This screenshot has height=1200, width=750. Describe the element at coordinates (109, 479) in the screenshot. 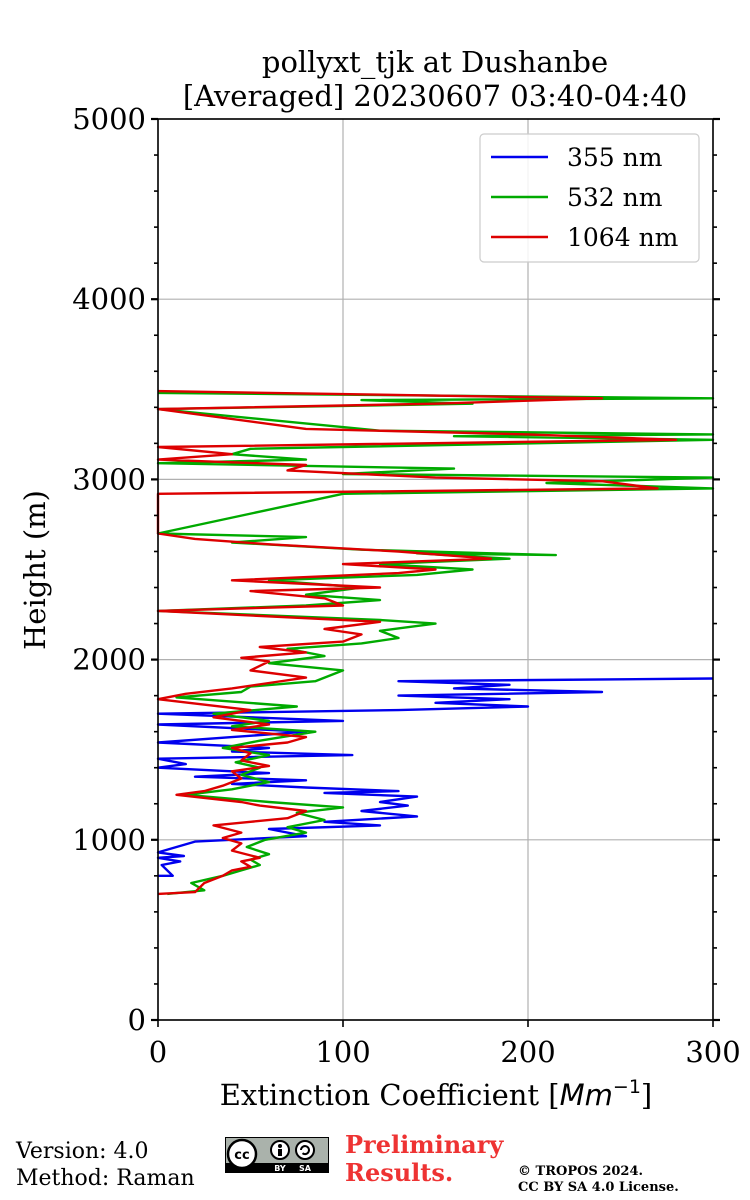

I see `y-tick-label-3000: 3000` at that location.